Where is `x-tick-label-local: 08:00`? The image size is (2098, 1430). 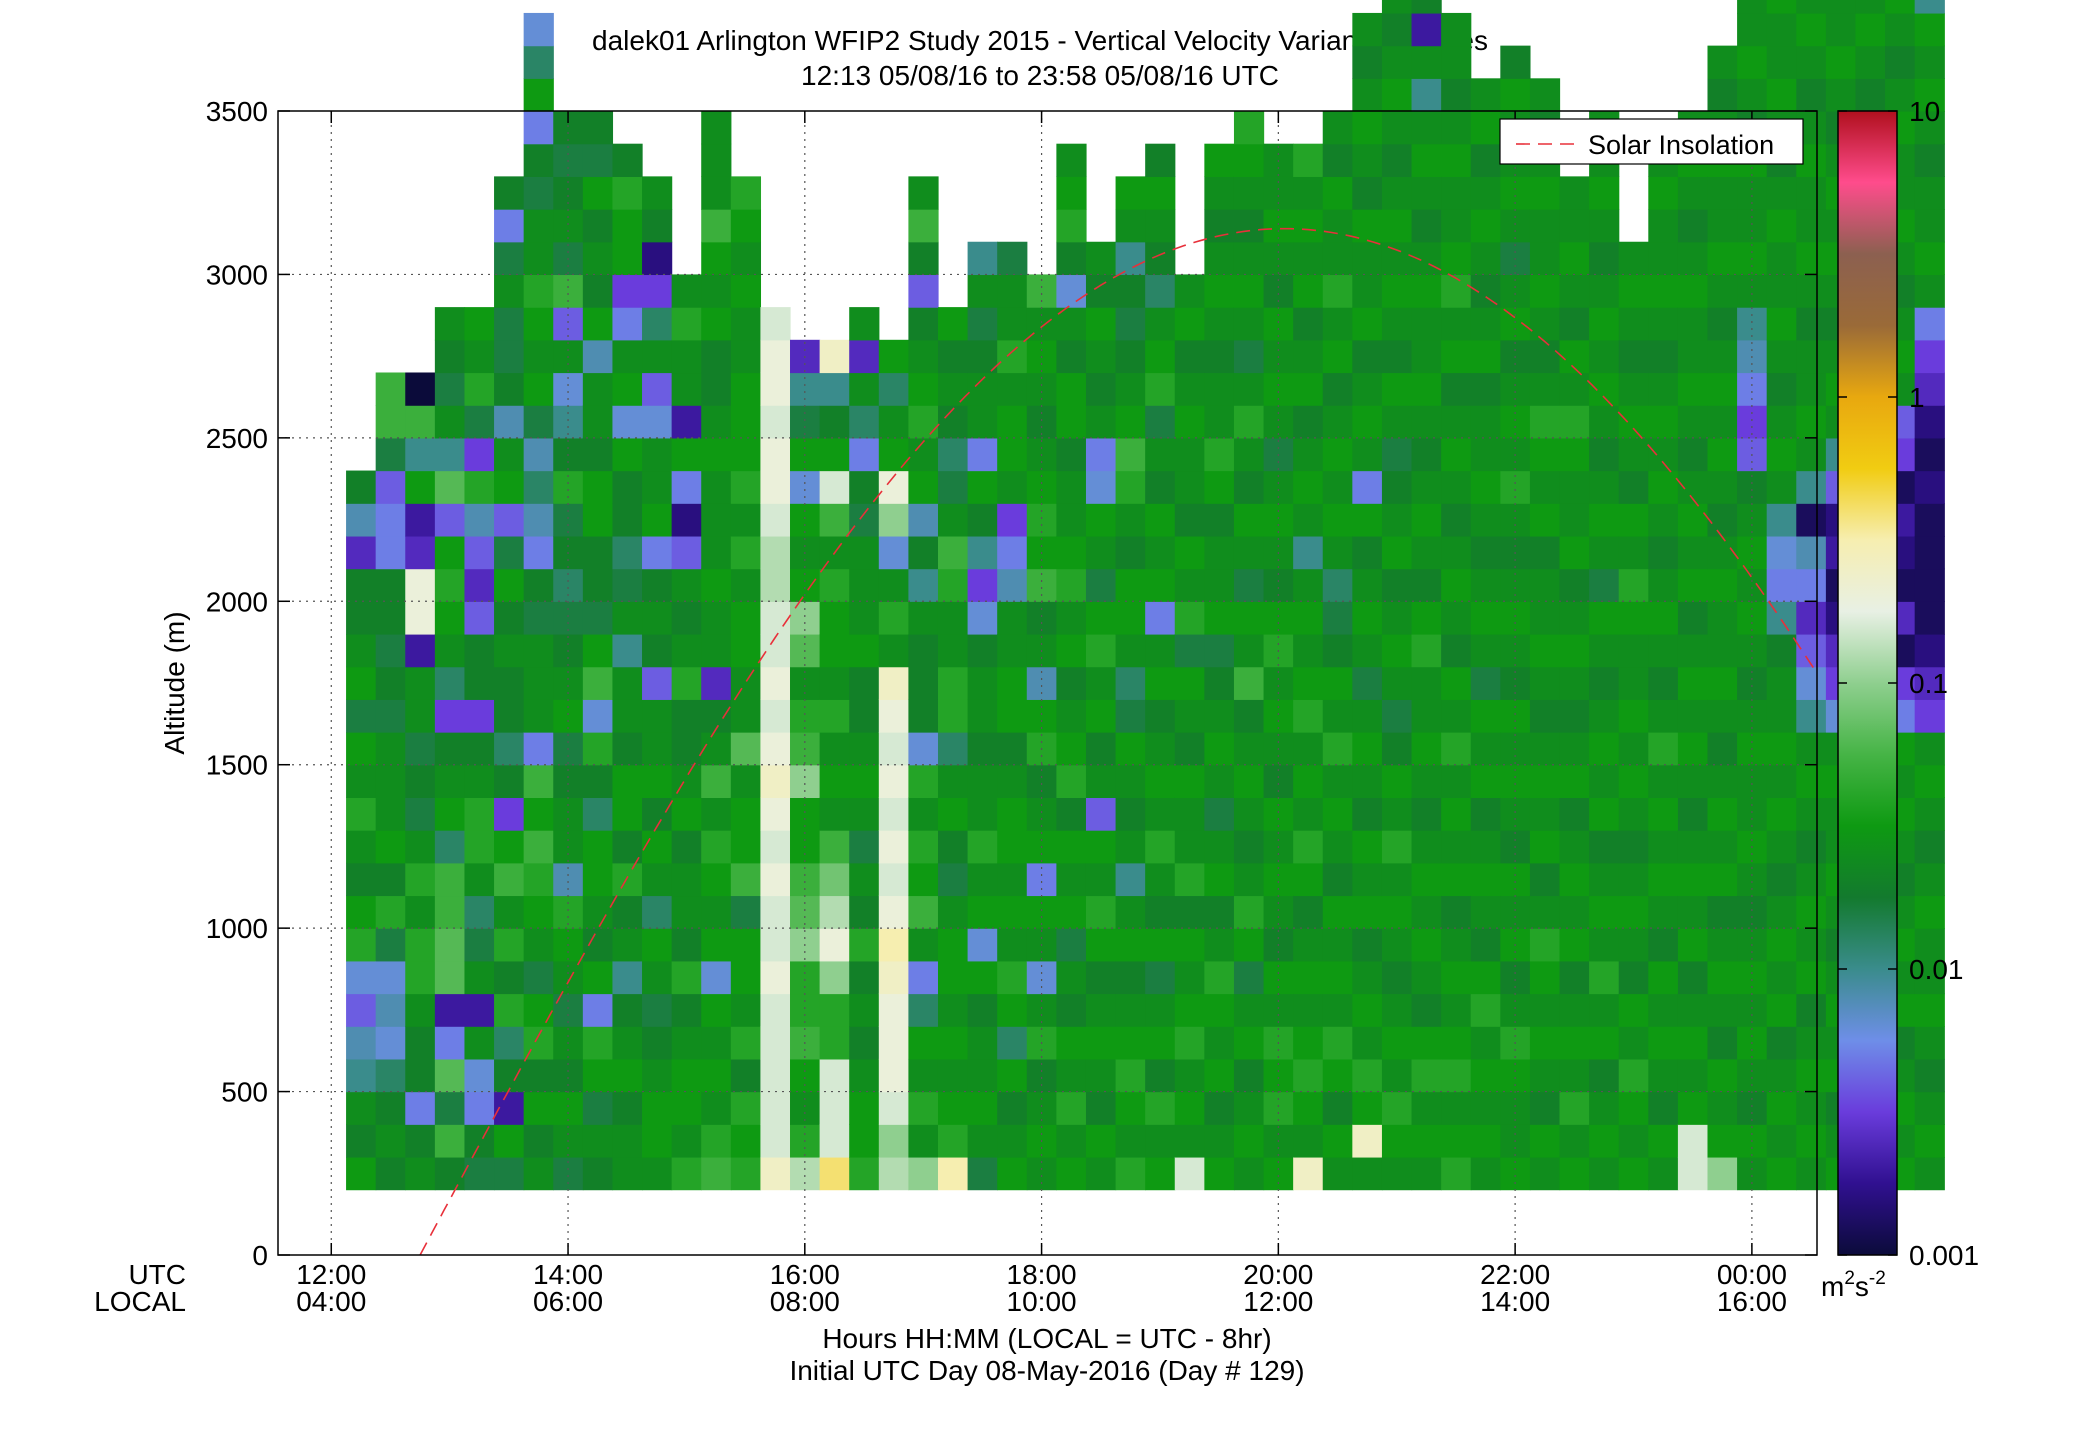
x-tick-label-local: 08:00 is located at coordinates (805, 1301).